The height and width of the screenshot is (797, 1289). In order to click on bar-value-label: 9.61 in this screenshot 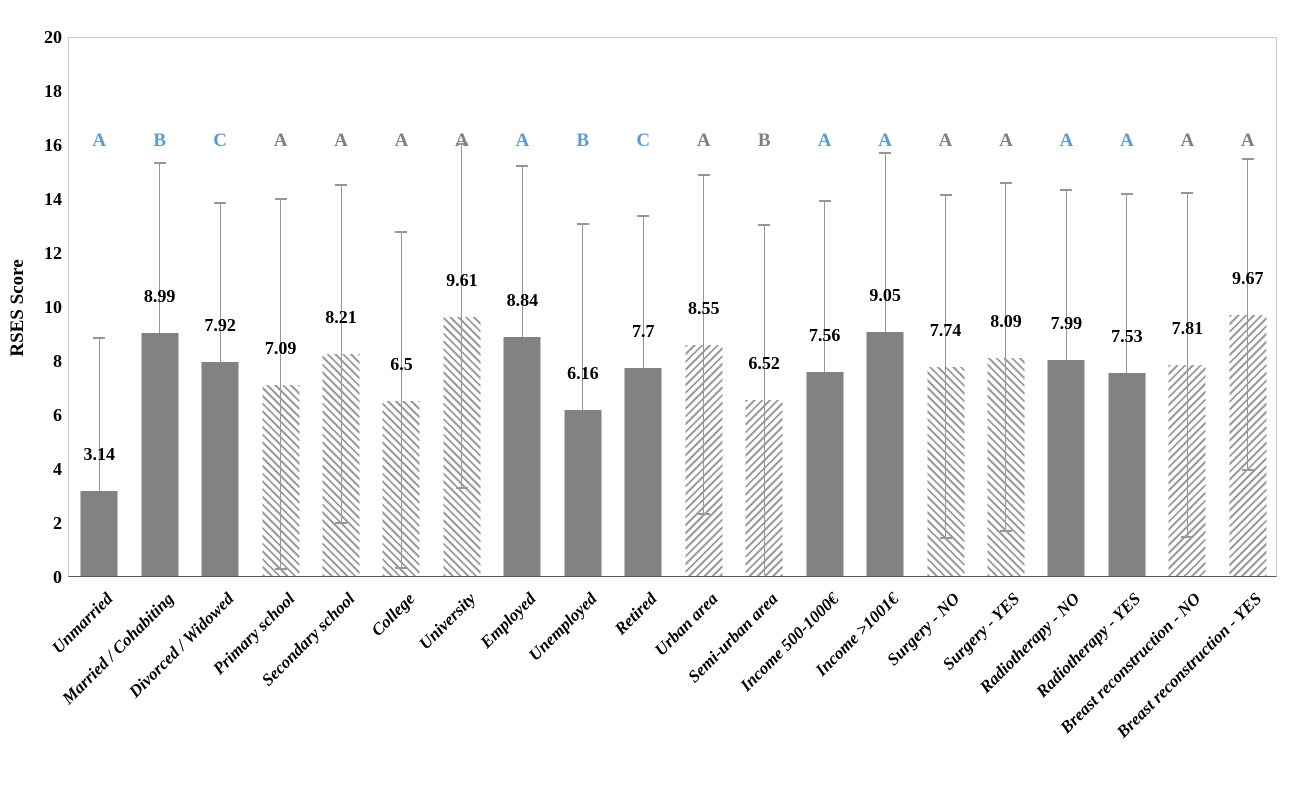, I will do `click(462, 279)`.